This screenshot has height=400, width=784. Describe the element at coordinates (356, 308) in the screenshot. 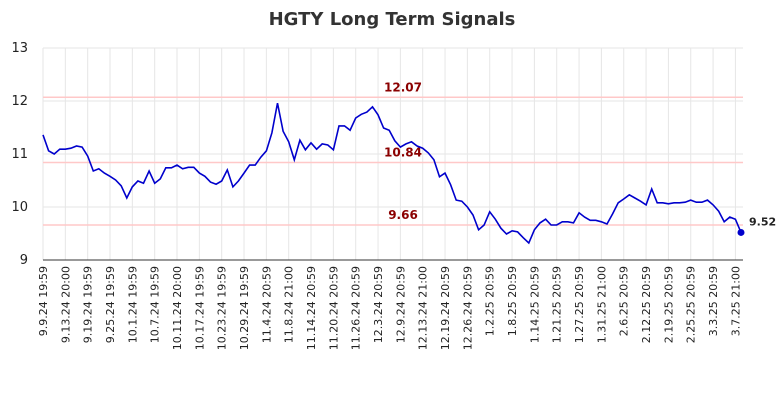

I see `x-tick-label: 11.26.24 20:59` at that location.